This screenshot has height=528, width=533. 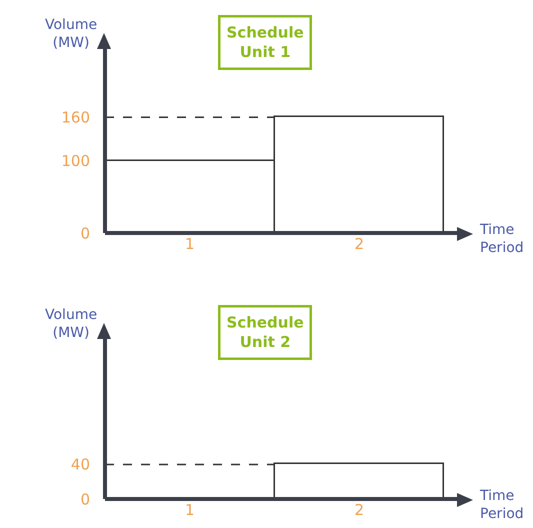 What do you see at coordinates (80, 465) in the screenshot?
I see `y-tick-label: 40` at bounding box center [80, 465].